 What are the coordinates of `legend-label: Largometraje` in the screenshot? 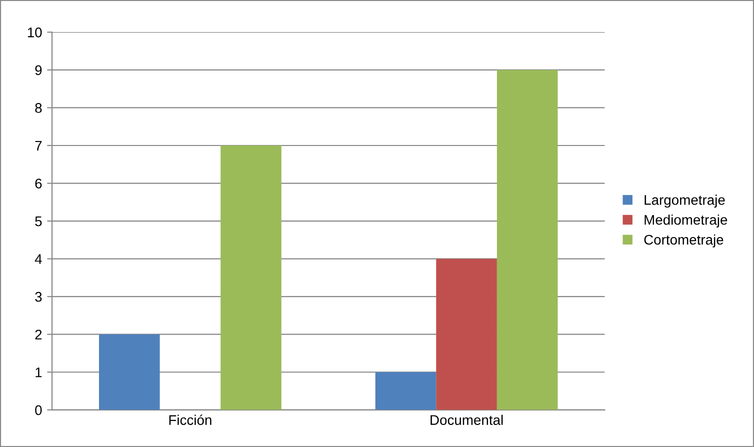 It's located at (684, 201).